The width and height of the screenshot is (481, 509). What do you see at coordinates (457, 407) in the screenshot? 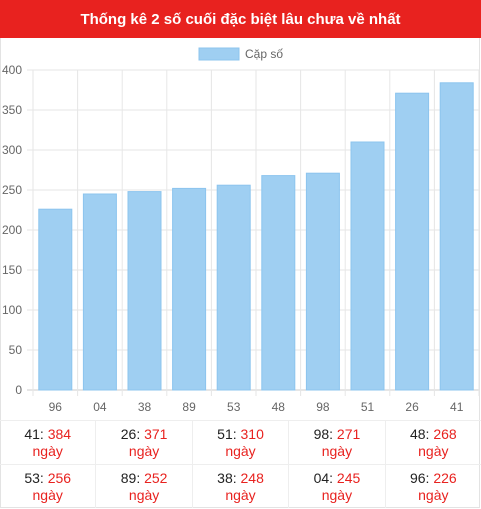
I see `x-tick-label: 41` at bounding box center [457, 407].